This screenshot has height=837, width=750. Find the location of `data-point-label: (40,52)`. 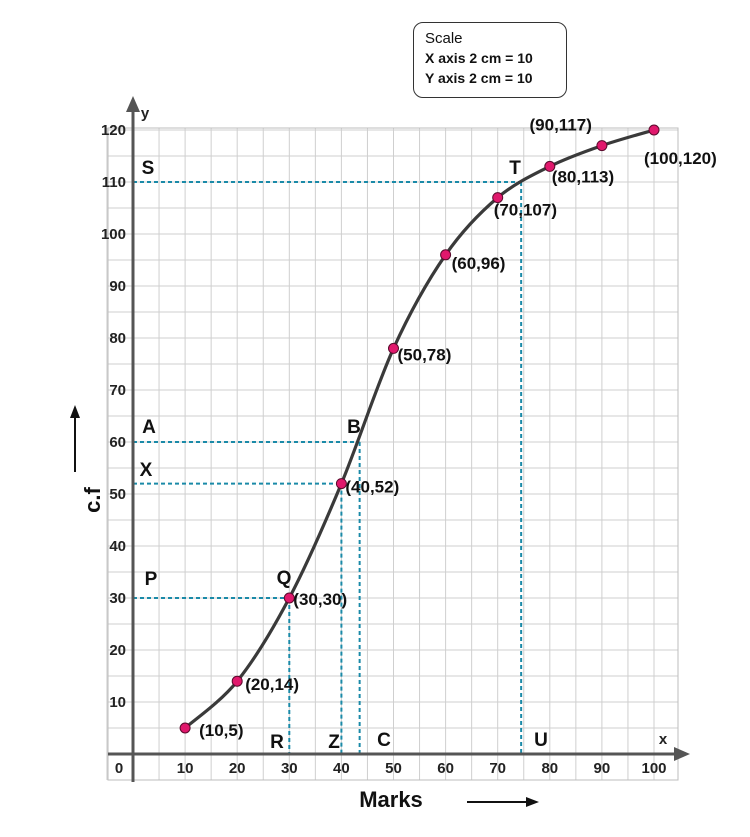

data-point-label: (40,52) is located at coordinates (372, 487).